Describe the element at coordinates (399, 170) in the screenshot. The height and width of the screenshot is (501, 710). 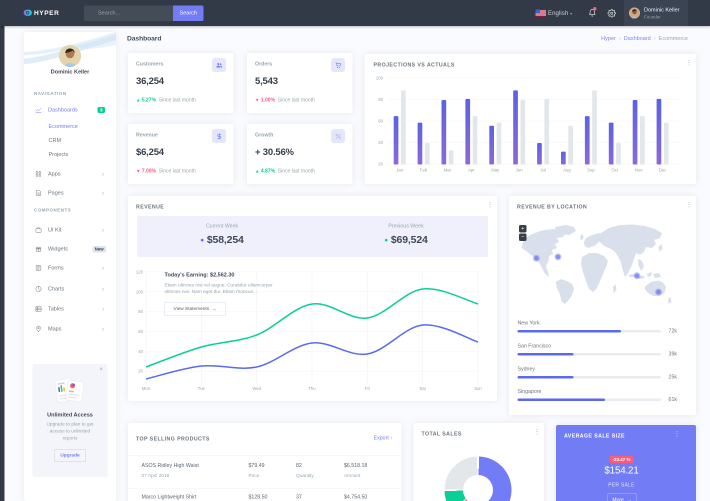
I see `svg-text: Jan` at that location.